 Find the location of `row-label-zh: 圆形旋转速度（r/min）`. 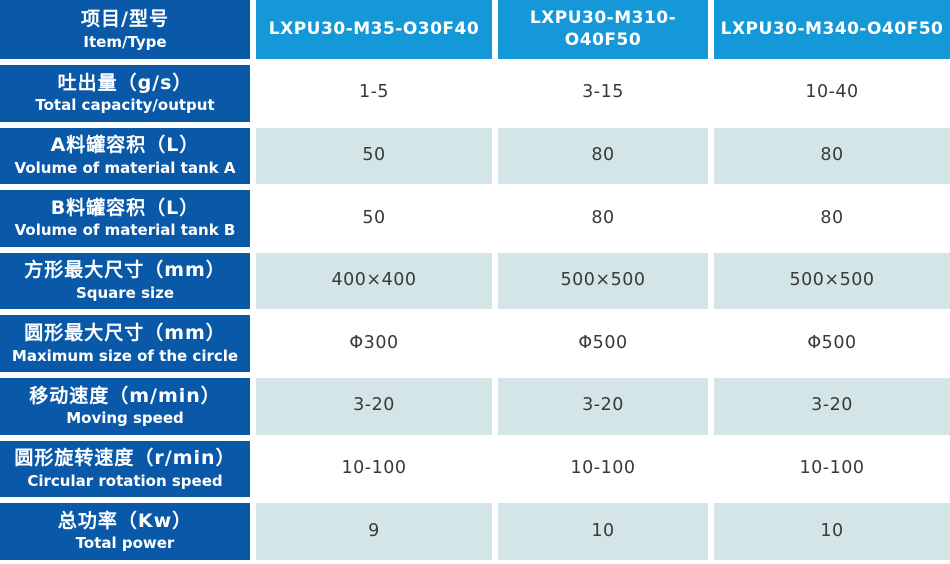

row-label-zh: 圆形旋转速度（r/min） is located at coordinates (125, 458).